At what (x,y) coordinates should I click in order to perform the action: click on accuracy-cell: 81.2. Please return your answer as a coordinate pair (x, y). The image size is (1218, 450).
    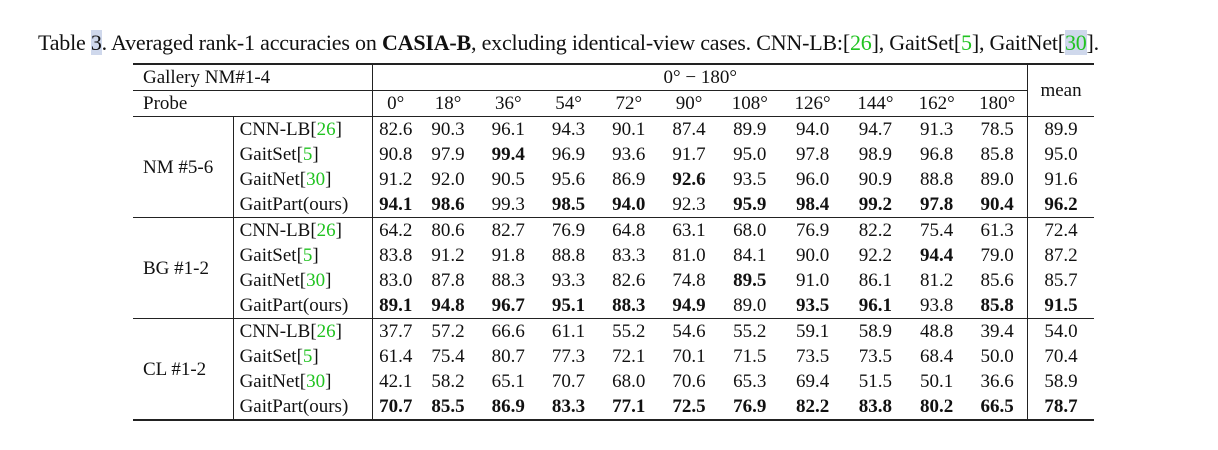
    Looking at the image, I should click on (937, 280).